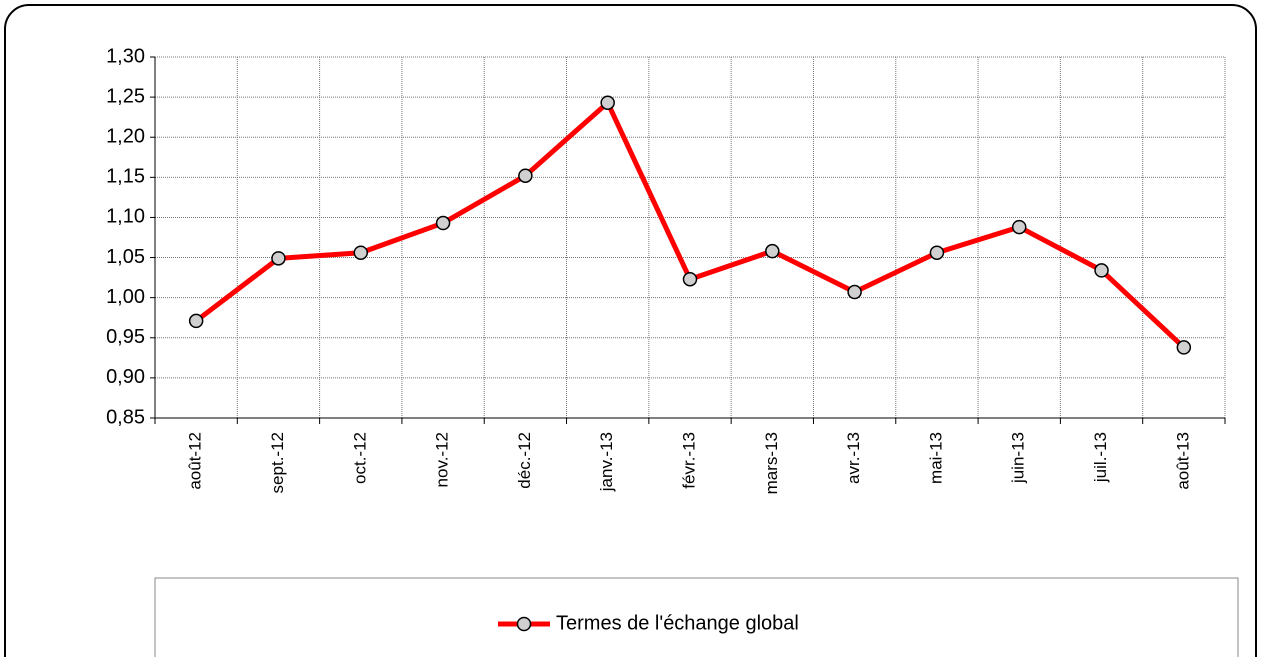 The width and height of the screenshot is (1261, 657). I want to click on x-tick-label: août-12, so click(195, 461).